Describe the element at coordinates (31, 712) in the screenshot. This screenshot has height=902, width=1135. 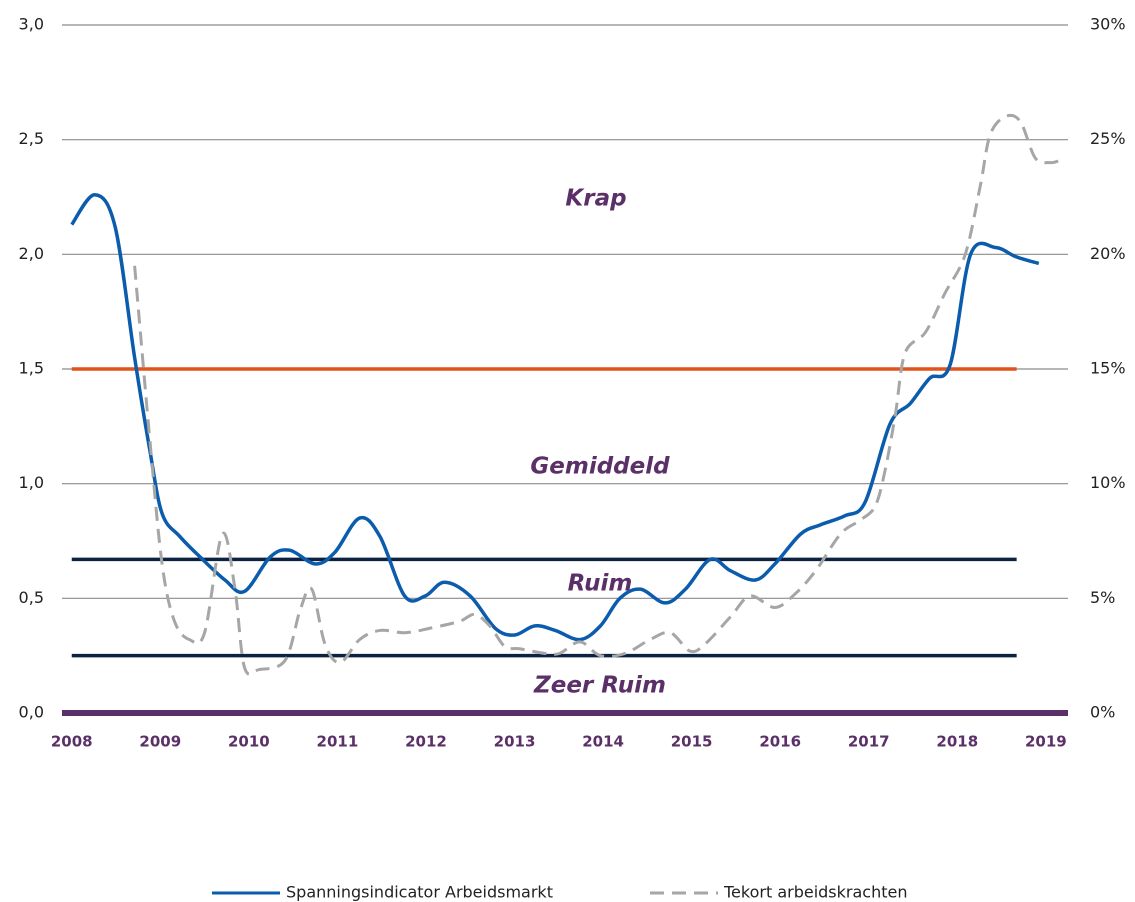
I see `y-tick-label: 0,0` at that location.